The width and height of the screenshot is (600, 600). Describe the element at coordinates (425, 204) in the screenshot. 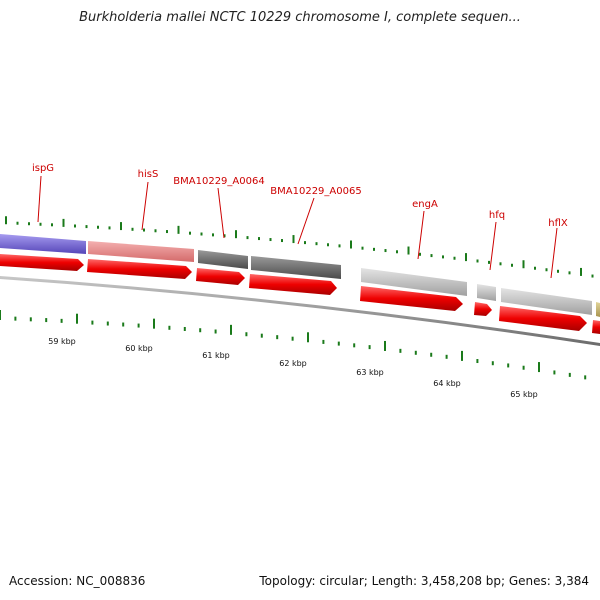

I see `gene-label-engA: engA` at that location.